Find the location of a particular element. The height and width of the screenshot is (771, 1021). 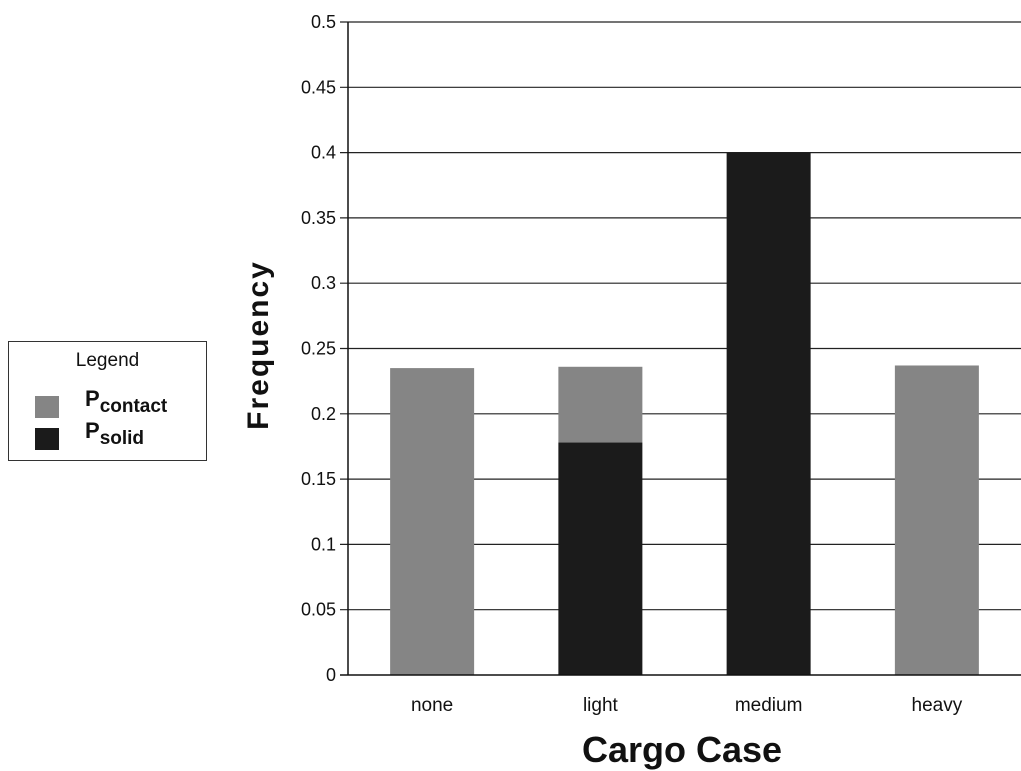

legend-label-solid: Psolid is located at coordinates (115, 433).